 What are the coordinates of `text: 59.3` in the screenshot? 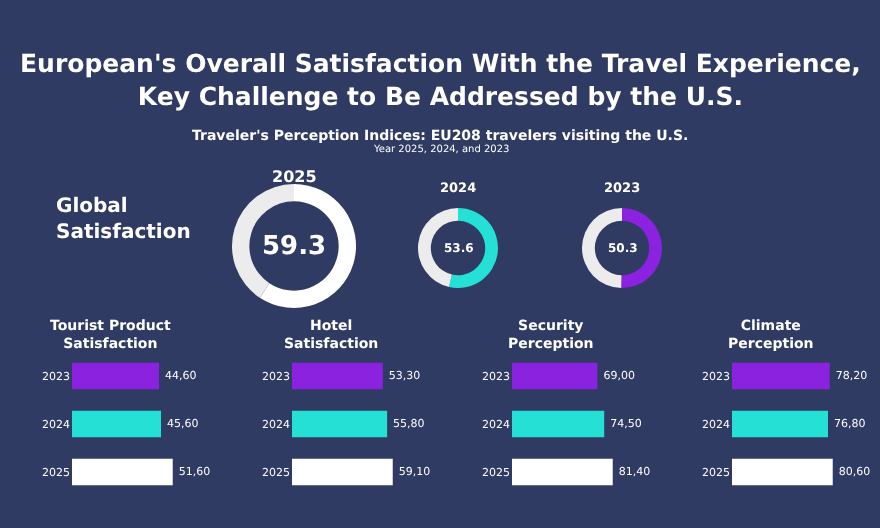 It's located at (294, 247).